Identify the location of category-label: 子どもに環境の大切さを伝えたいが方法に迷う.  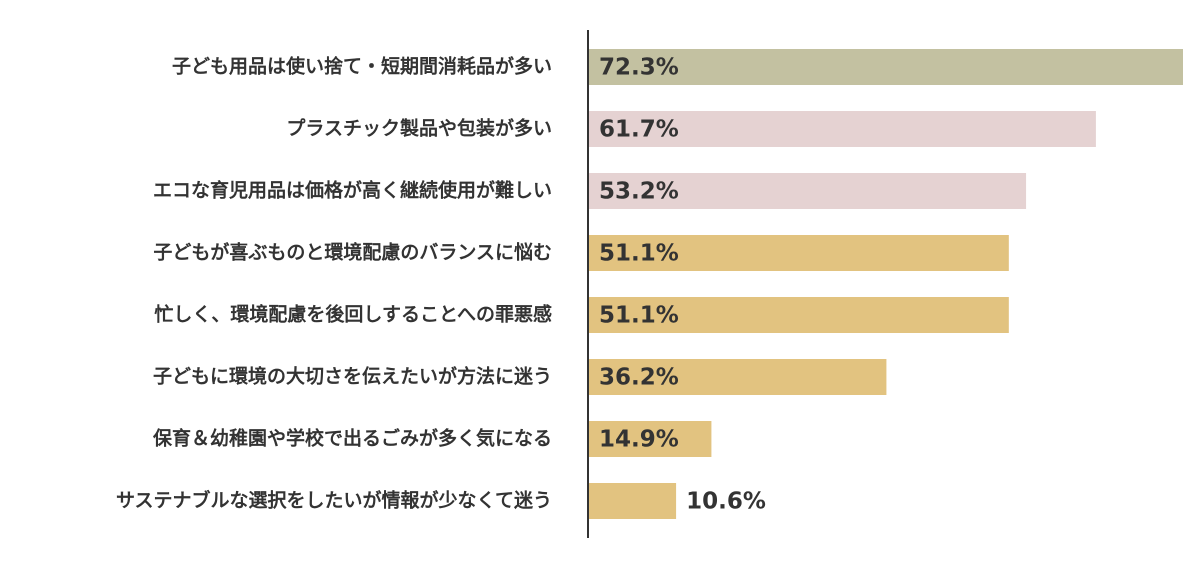
(352, 376).